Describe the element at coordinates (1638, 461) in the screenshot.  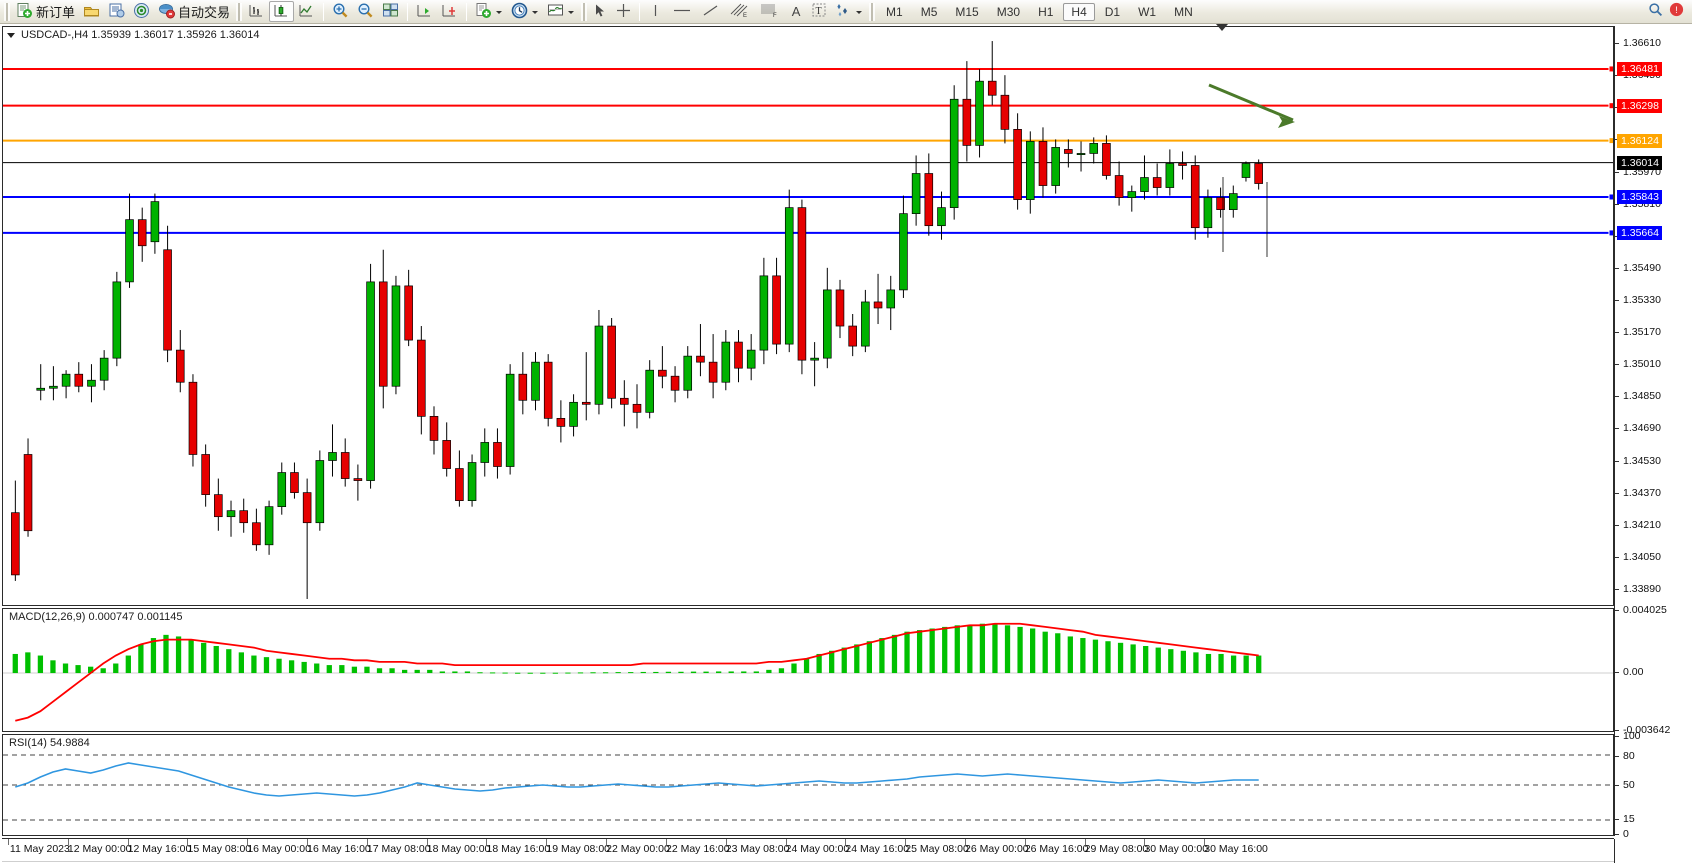
I see `price-tick: 1.34530` at that location.